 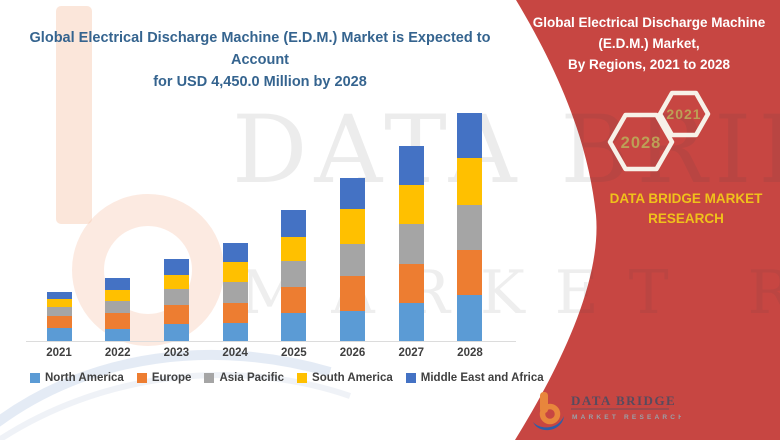 I want to click on brand-name-line2: RESEARCH, so click(x=686, y=219).